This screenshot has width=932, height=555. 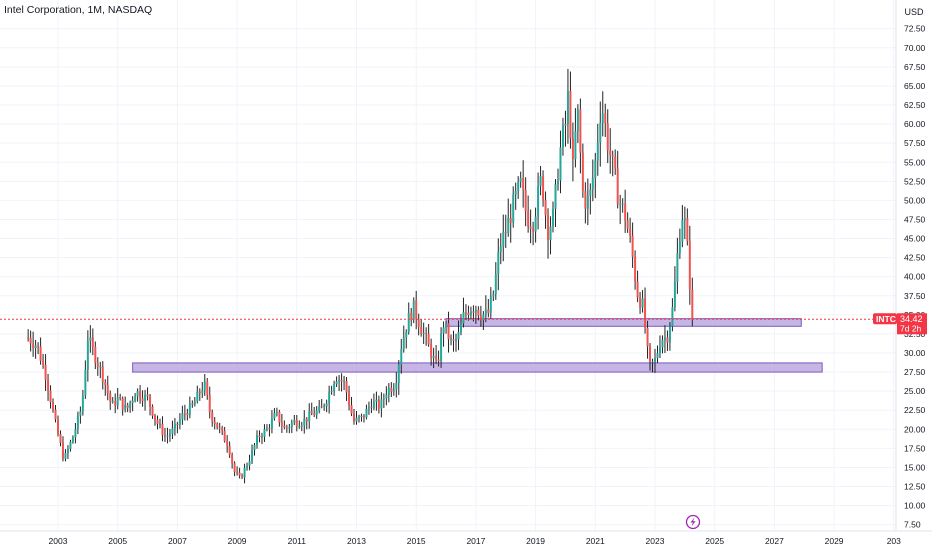 I want to click on y-tick-label: 72.50, so click(x=915, y=29).